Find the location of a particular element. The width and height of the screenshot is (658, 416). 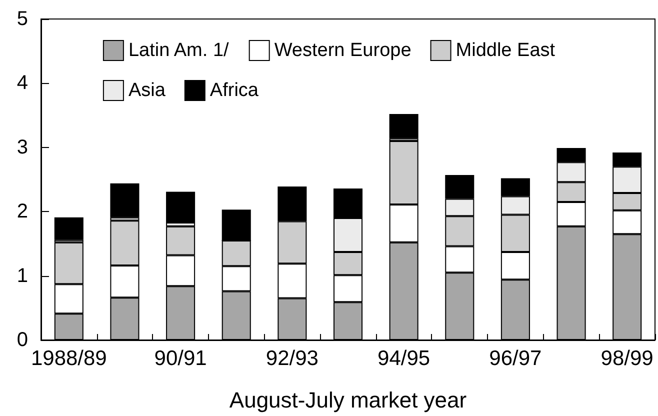

y-tick-label: 3 is located at coordinates (22, 147).